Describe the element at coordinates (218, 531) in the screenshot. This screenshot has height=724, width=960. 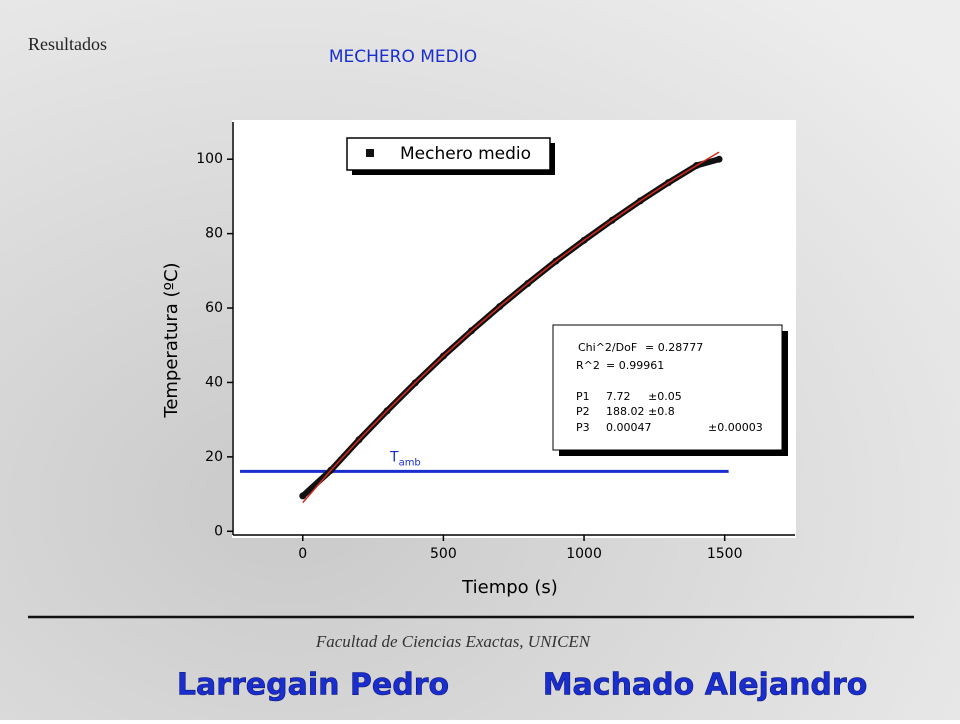
I see `y-tick-label: 0` at that location.